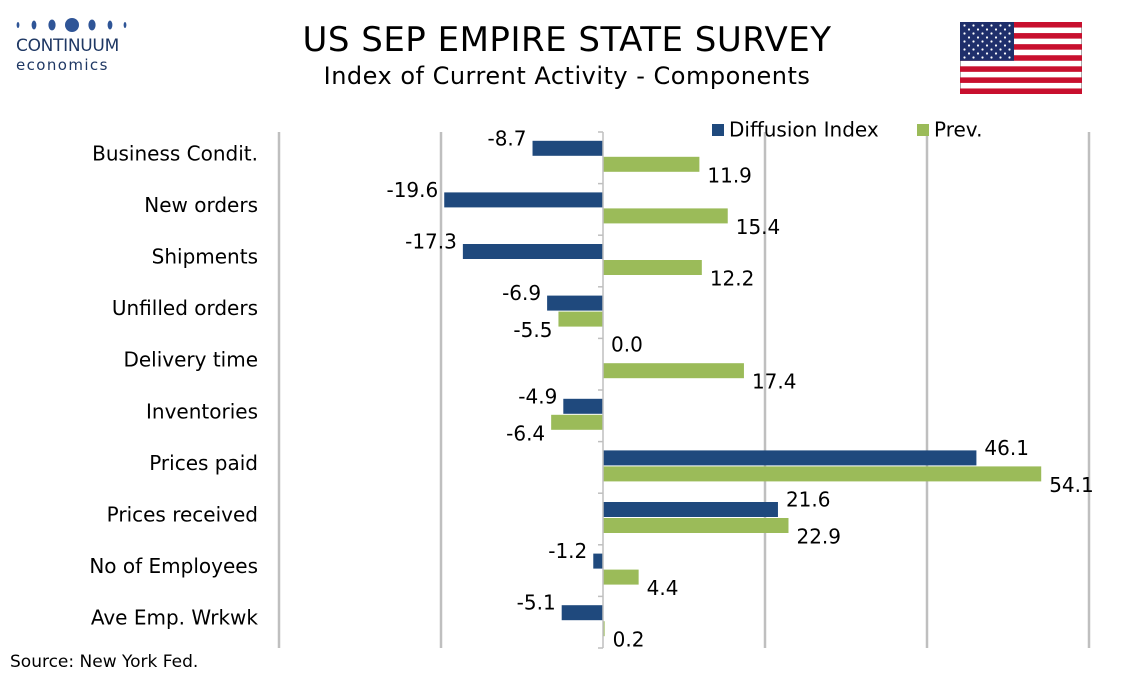 This screenshot has height=680, width=1134. What do you see at coordinates (175, 153) in the screenshot?
I see `category-label: Business Condit.` at bounding box center [175, 153].